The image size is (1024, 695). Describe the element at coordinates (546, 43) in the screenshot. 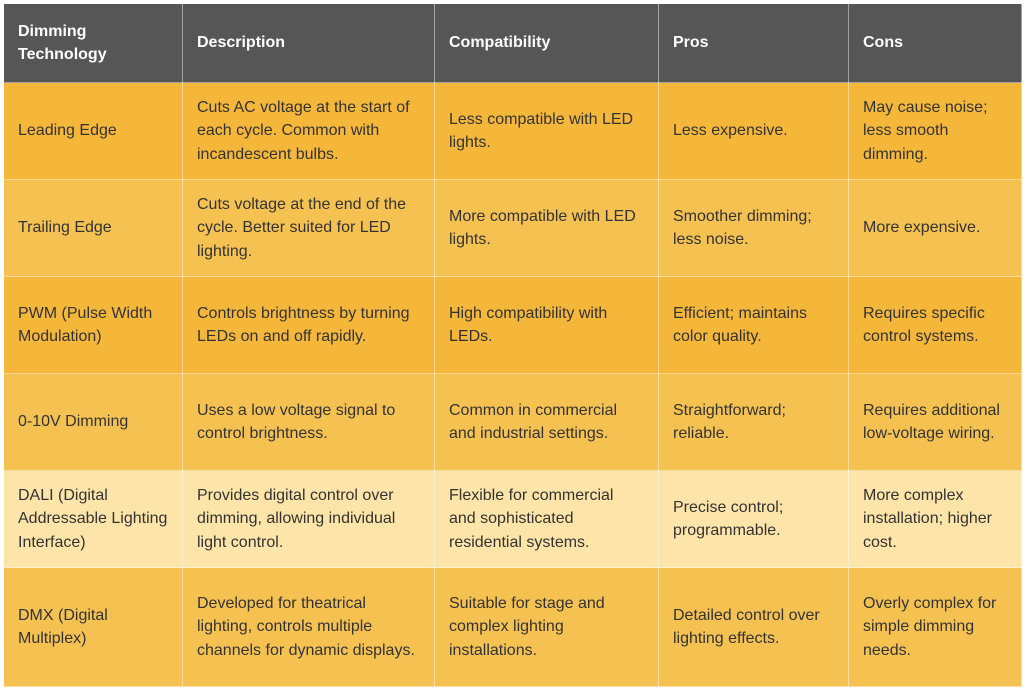

I see `column-header: Compatibility` at that location.